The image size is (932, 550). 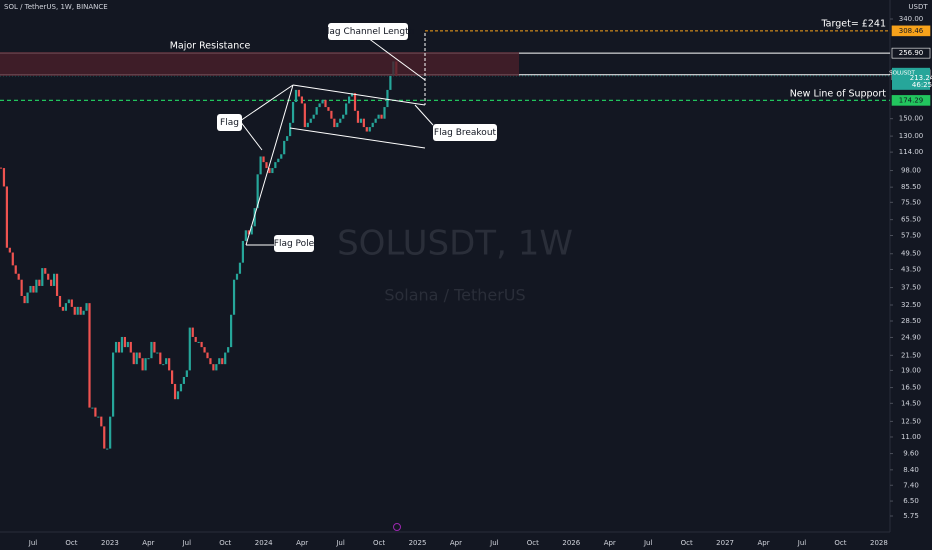 I want to click on x-tick-label: 2027, so click(x=725, y=543).